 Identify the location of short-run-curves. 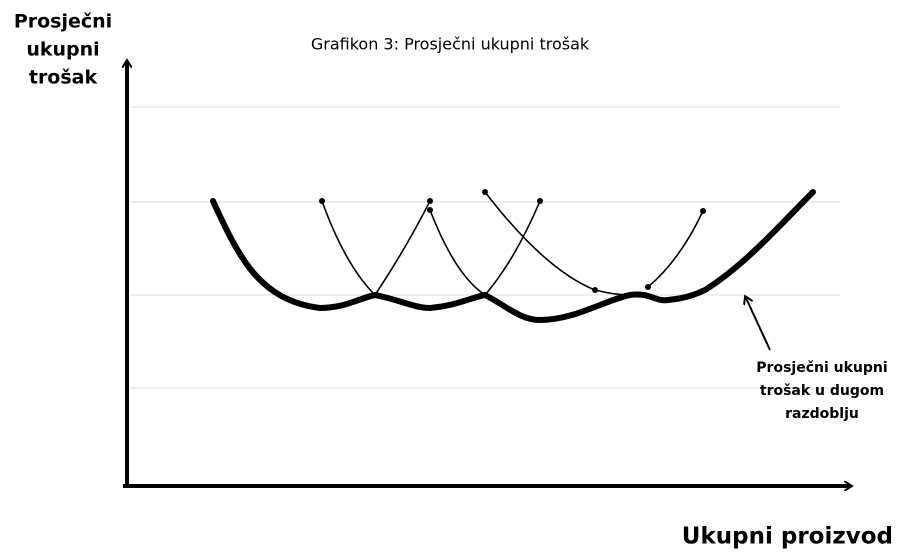
(512, 243).